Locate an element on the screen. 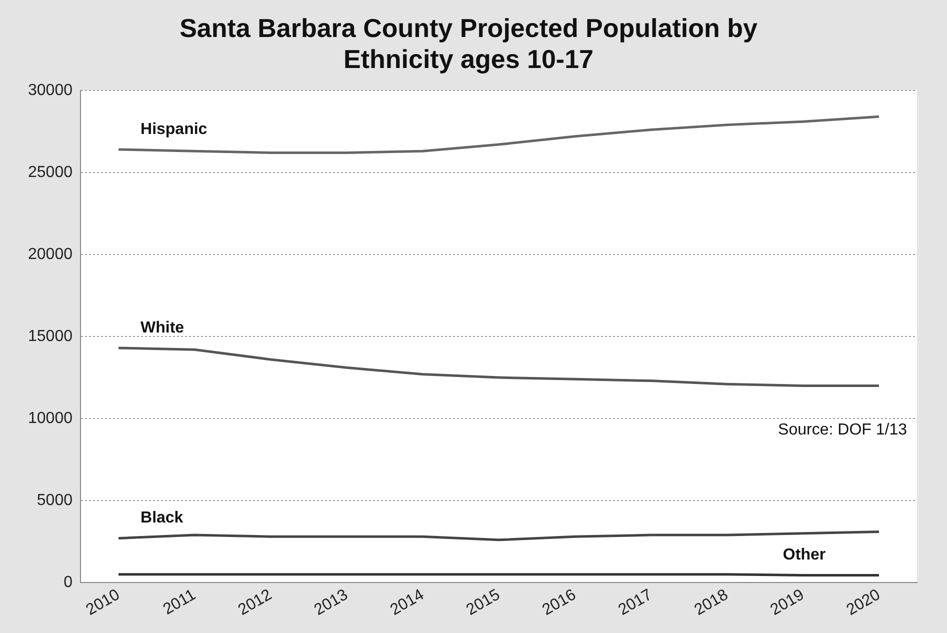 The image size is (947, 633). y-tick-label: 30000 is located at coordinates (50, 90).